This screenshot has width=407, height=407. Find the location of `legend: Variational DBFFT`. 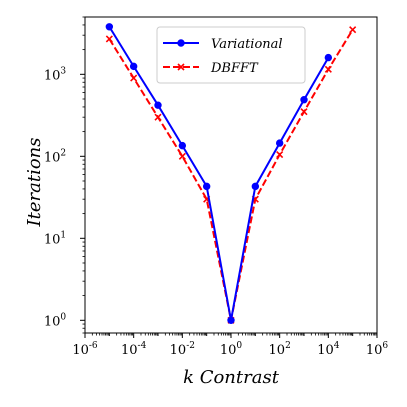

legend: Variational DBFFT is located at coordinates (231, 55).